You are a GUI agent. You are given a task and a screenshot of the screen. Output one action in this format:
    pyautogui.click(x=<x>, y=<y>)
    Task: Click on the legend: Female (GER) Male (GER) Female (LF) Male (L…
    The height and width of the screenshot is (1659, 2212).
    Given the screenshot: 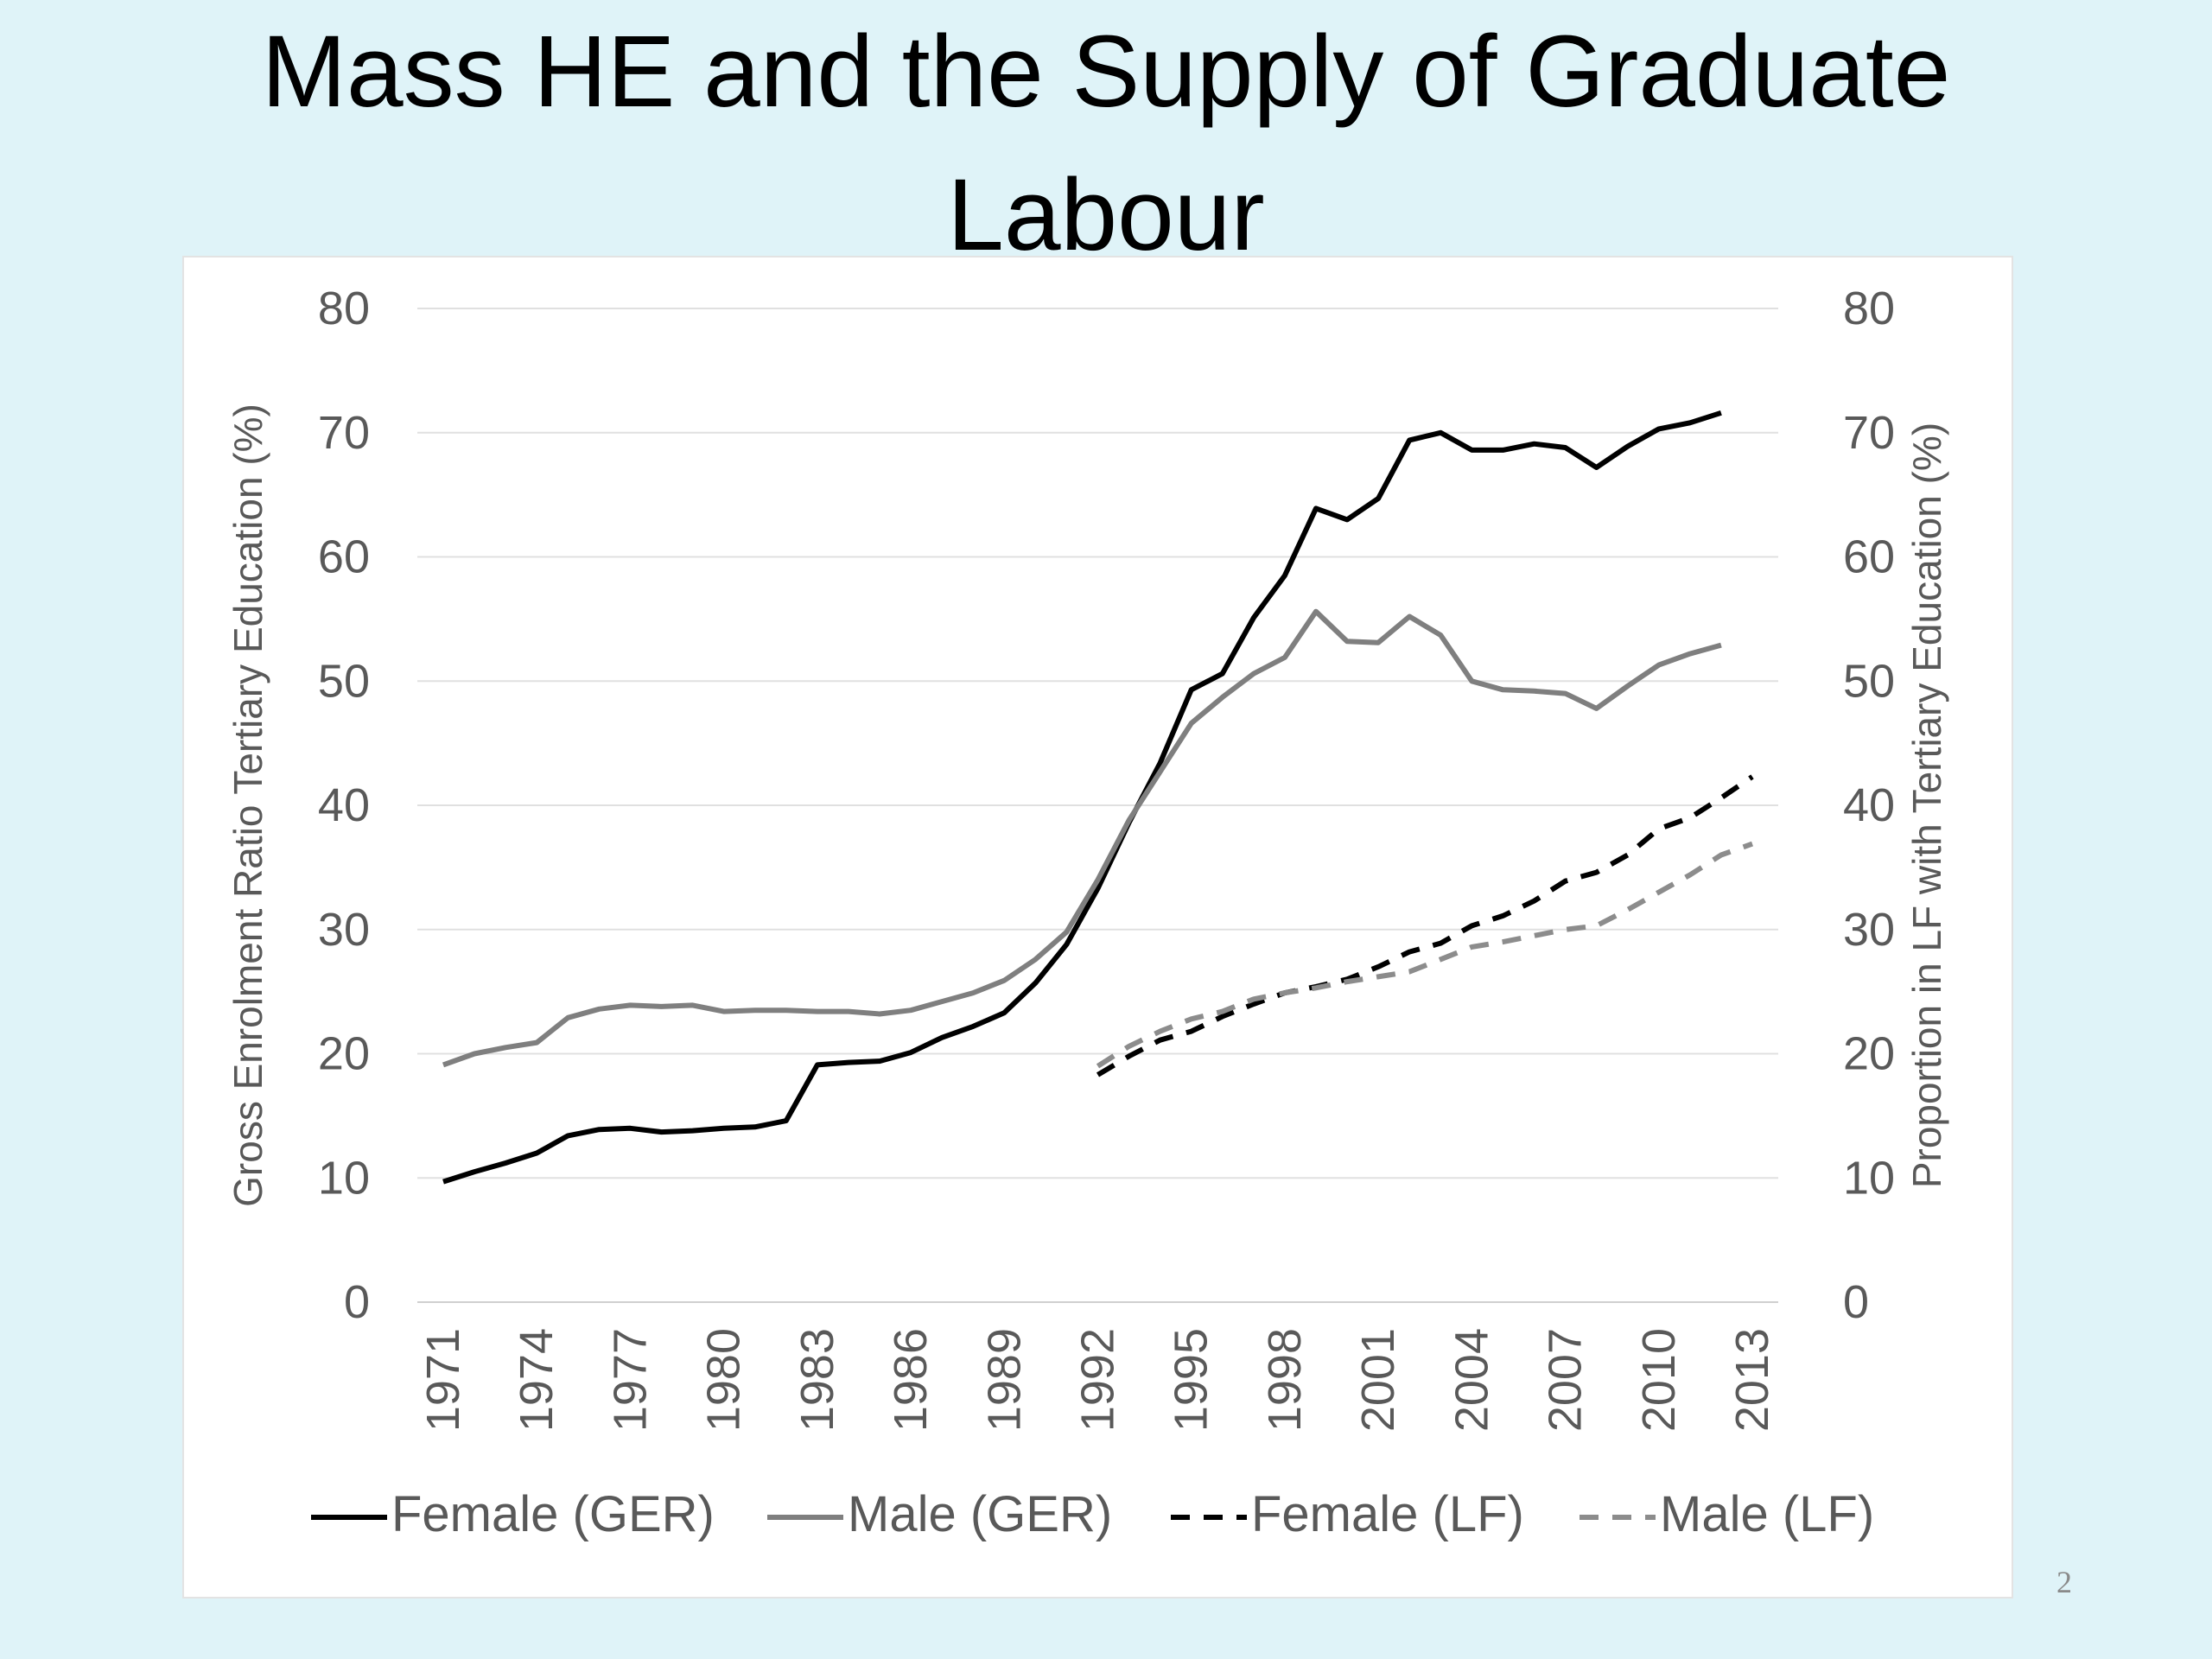 What is the action you would take?
    pyautogui.click(x=1092, y=1514)
    